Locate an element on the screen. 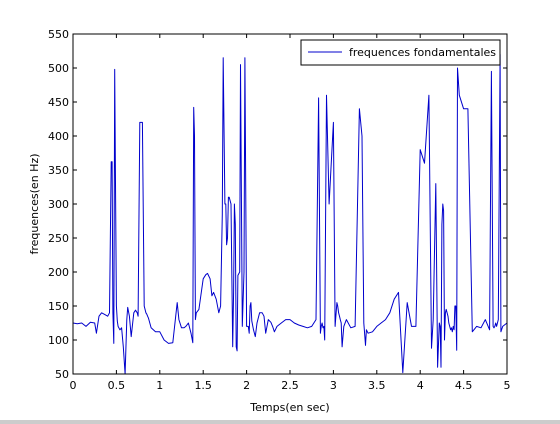  y-tick-label: 400 is located at coordinates (58, 136).